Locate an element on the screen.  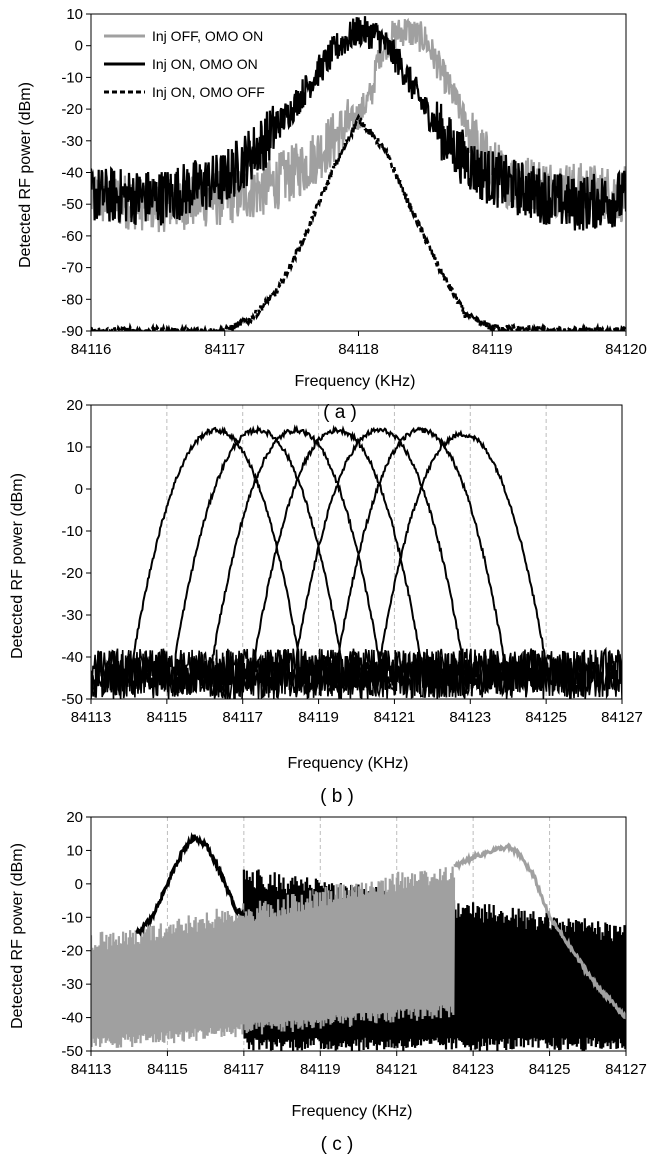
y-ticks-a: -90 -80 -70 -60 -50 -40 -30 -20 -10 0 10 is located at coordinates (76, 173).